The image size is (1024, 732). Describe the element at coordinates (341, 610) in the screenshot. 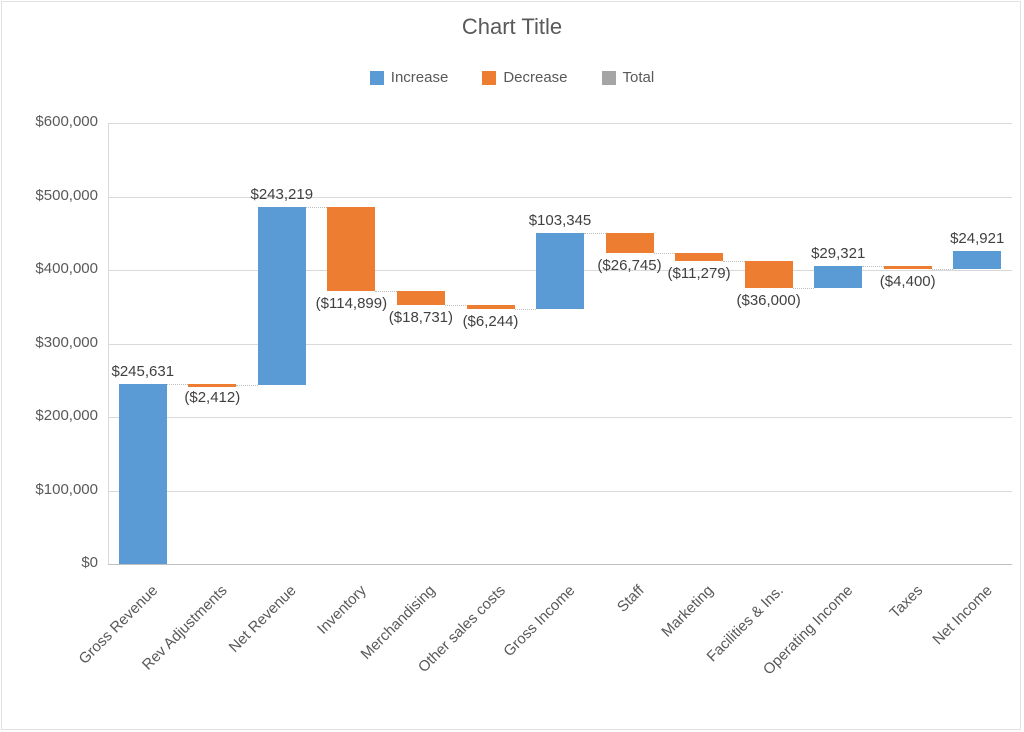

I see `x-axis-category-label: Inventory` at that location.